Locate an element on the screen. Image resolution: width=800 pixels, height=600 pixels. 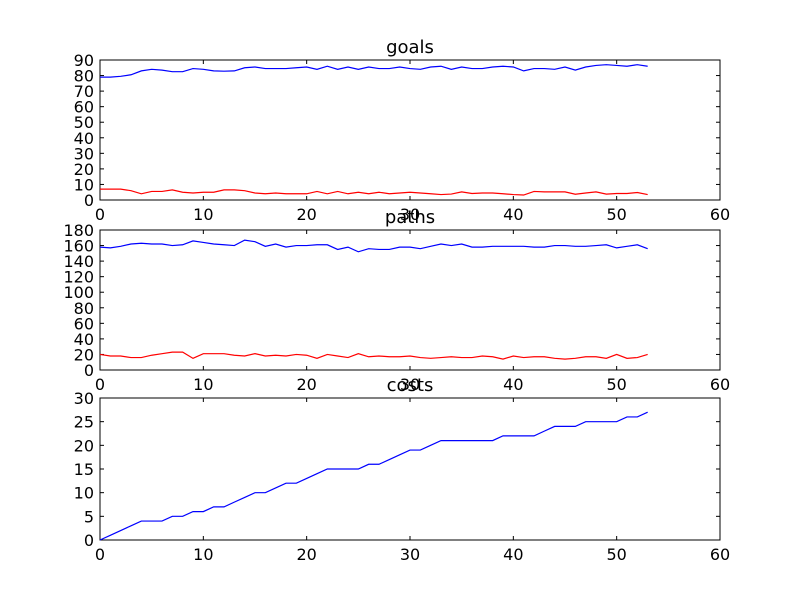
y-tick-label: 15 is located at coordinates (84, 469).